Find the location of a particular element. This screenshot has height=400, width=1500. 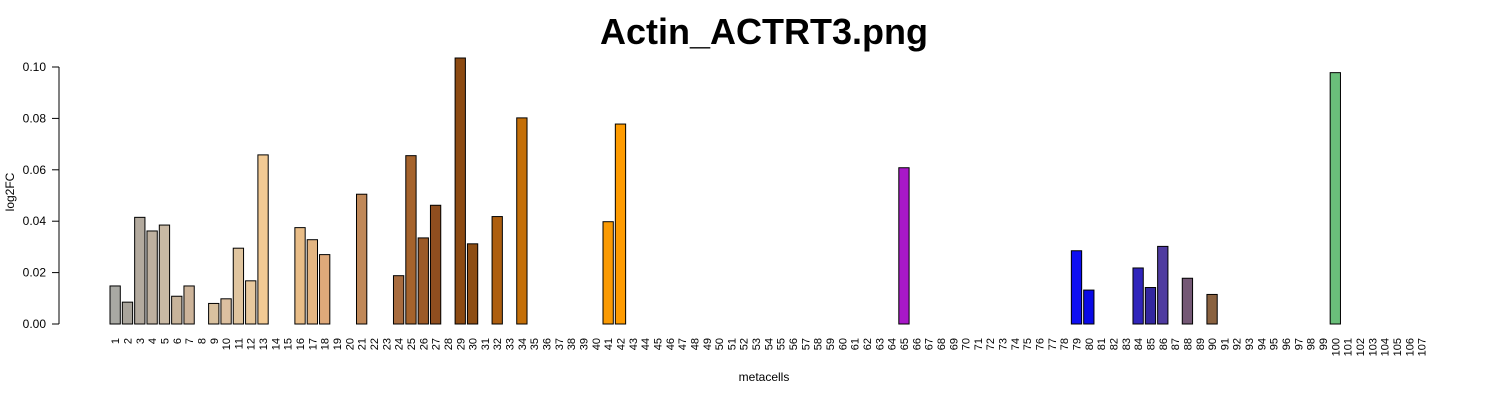

x-tick-label: 76 is located at coordinates (1041, 344).